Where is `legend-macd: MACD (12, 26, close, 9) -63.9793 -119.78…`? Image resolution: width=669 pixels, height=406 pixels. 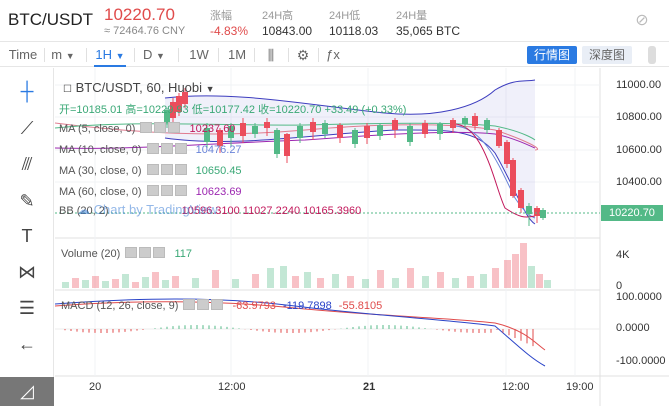 legend-macd: MACD (12, 26, close, 9) -63.9793 -119.78… is located at coordinates (221, 305).